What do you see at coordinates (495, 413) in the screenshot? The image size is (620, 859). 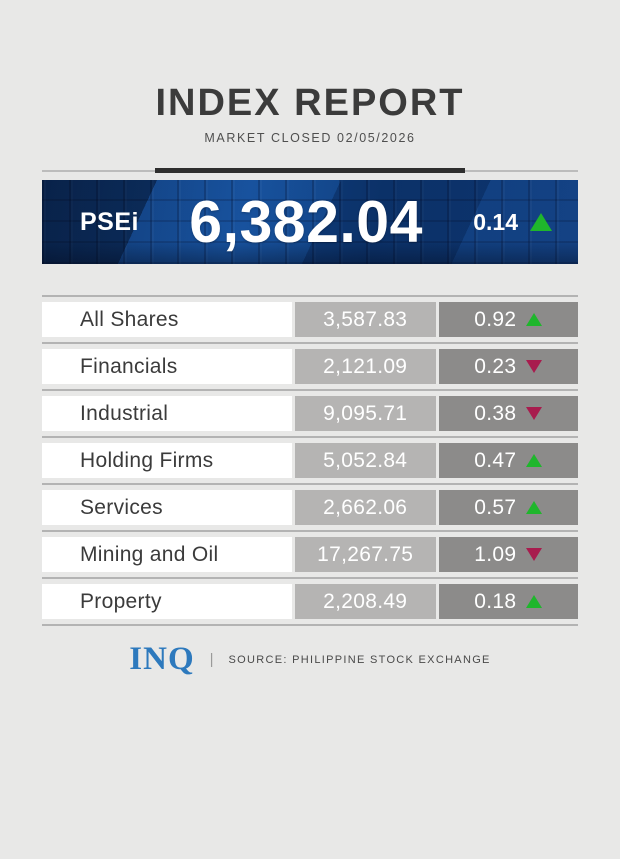 I see `change-value: 0.38` at bounding box center [495, 413].